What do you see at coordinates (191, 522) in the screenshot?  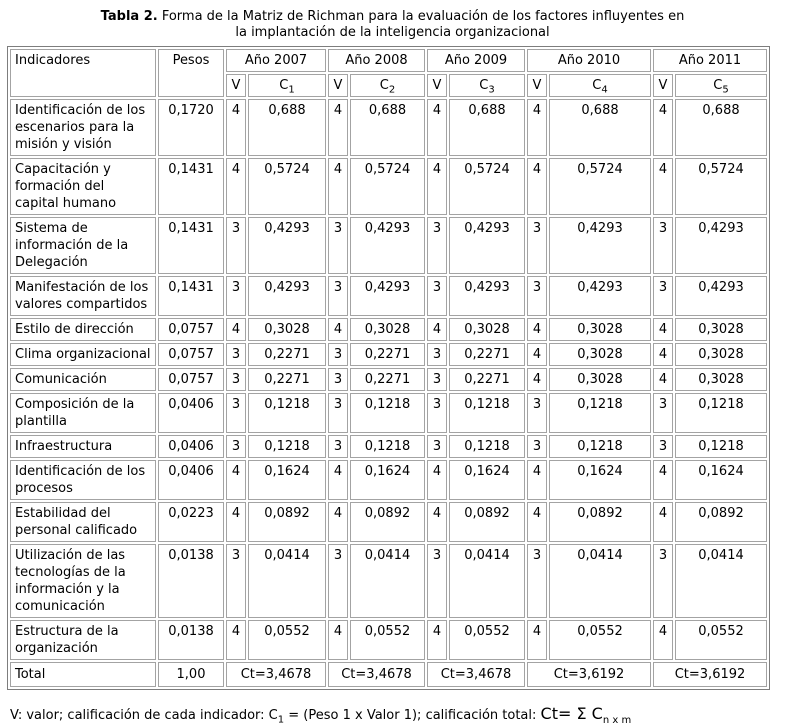 I see `peso-cell: 0,0223` at bounding box center [191, 522].